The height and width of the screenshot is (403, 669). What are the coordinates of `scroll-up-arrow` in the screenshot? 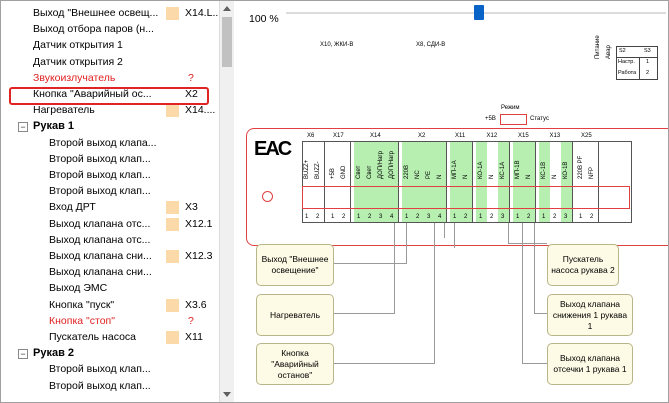 It's located at (227, 8).